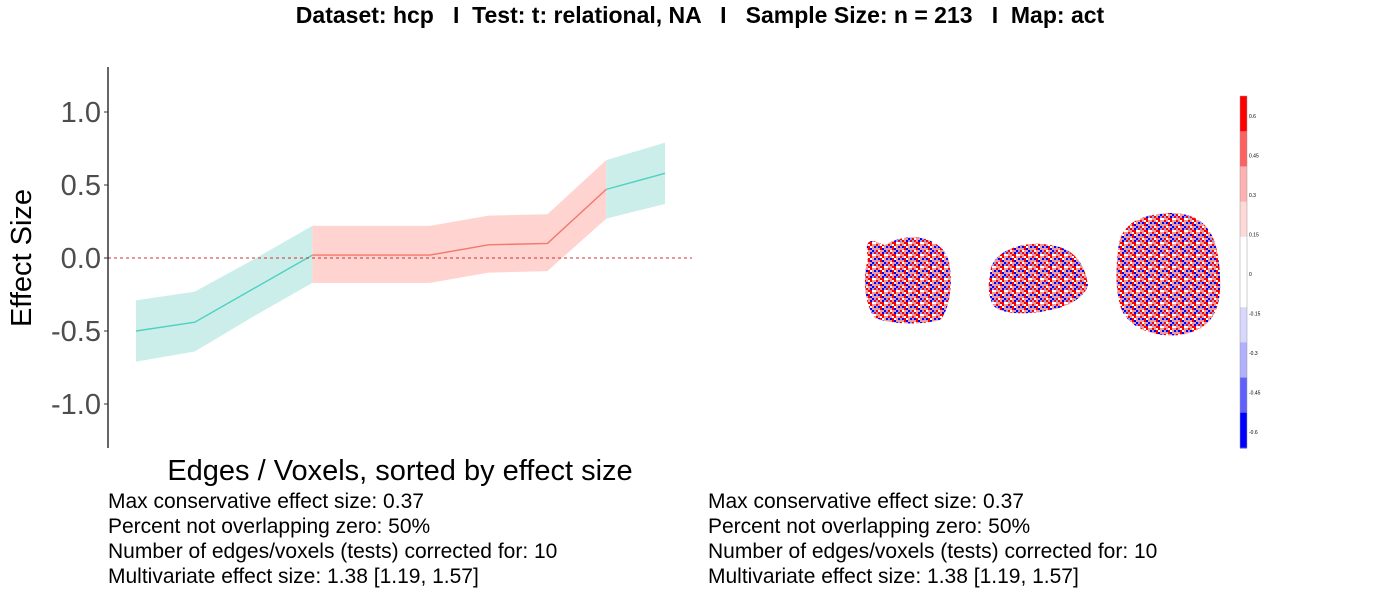 The height and width of the screenshot is (600, 1400). What do you see at coordinates (1168, 274) in the screenshot?
I see `brain-slice-coronal` at bounding box center [1168, 274].